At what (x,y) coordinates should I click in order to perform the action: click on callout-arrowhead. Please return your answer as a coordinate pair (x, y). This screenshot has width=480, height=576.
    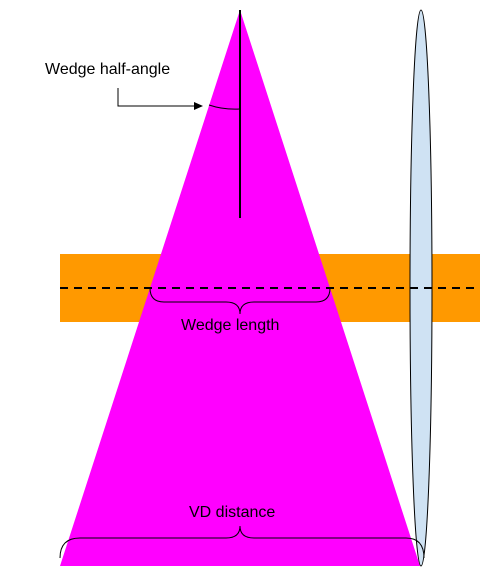
    Looking at the image, I should click on (198, 106).